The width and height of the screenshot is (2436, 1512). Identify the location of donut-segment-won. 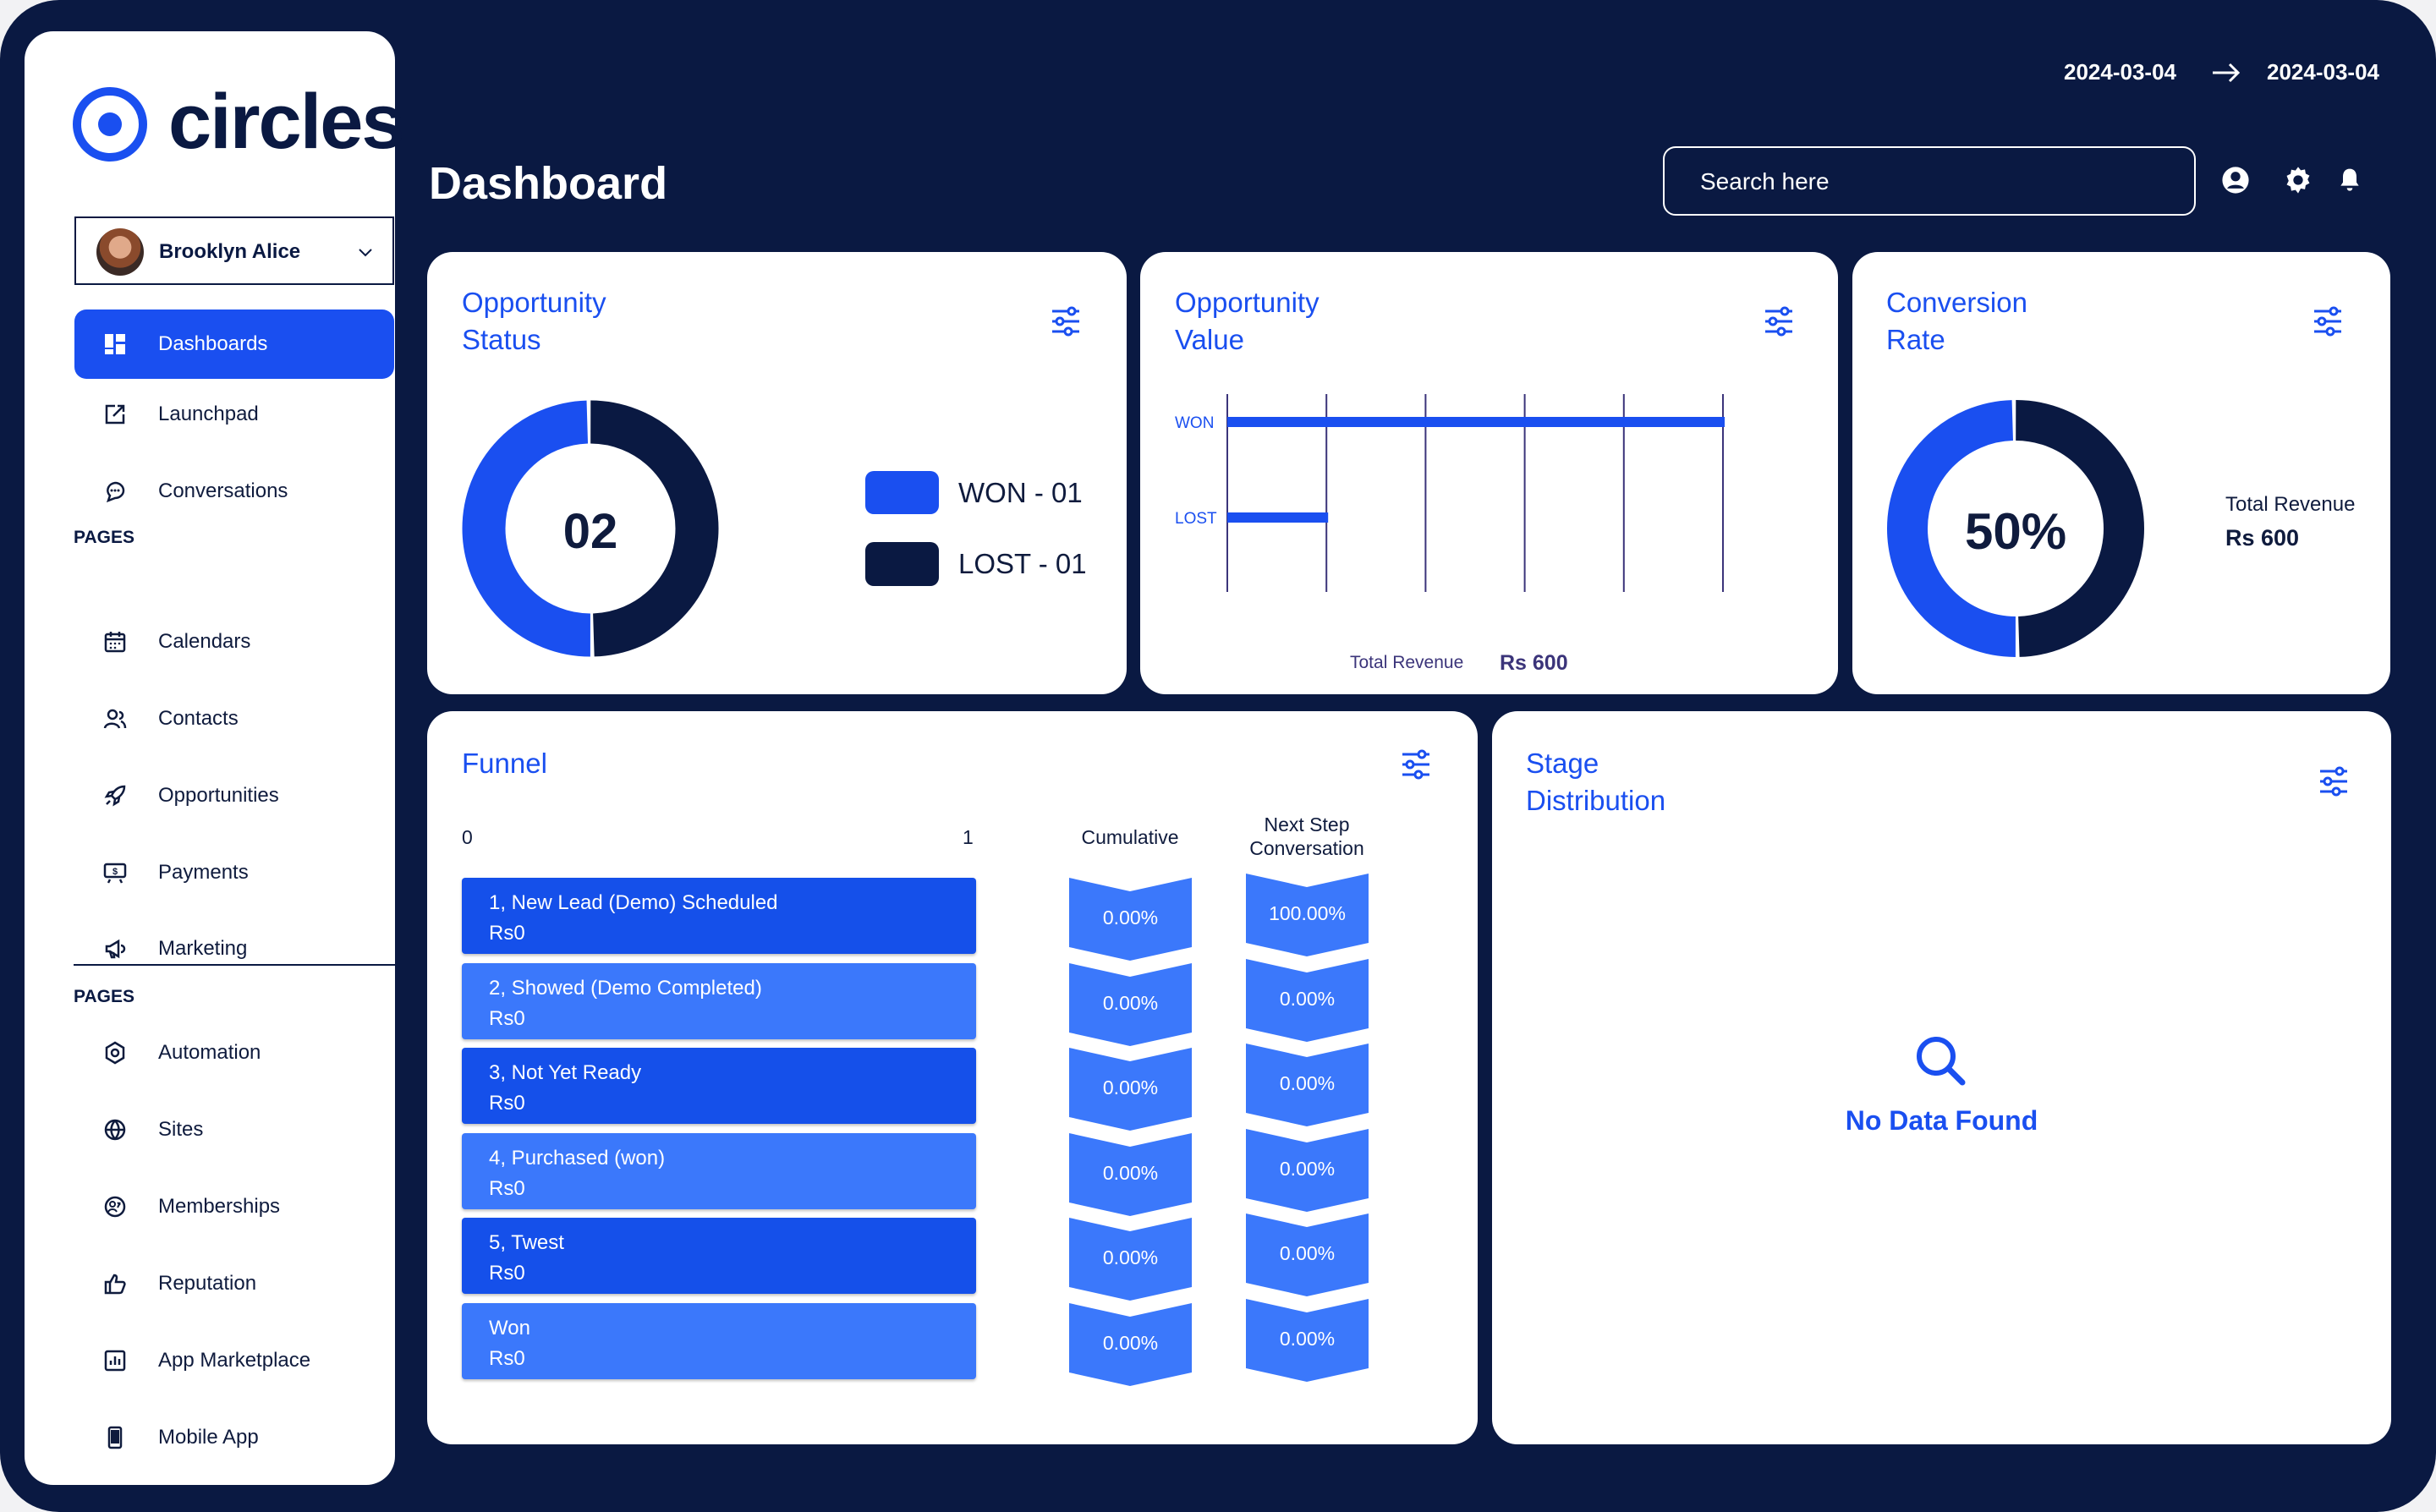
(590, 528).